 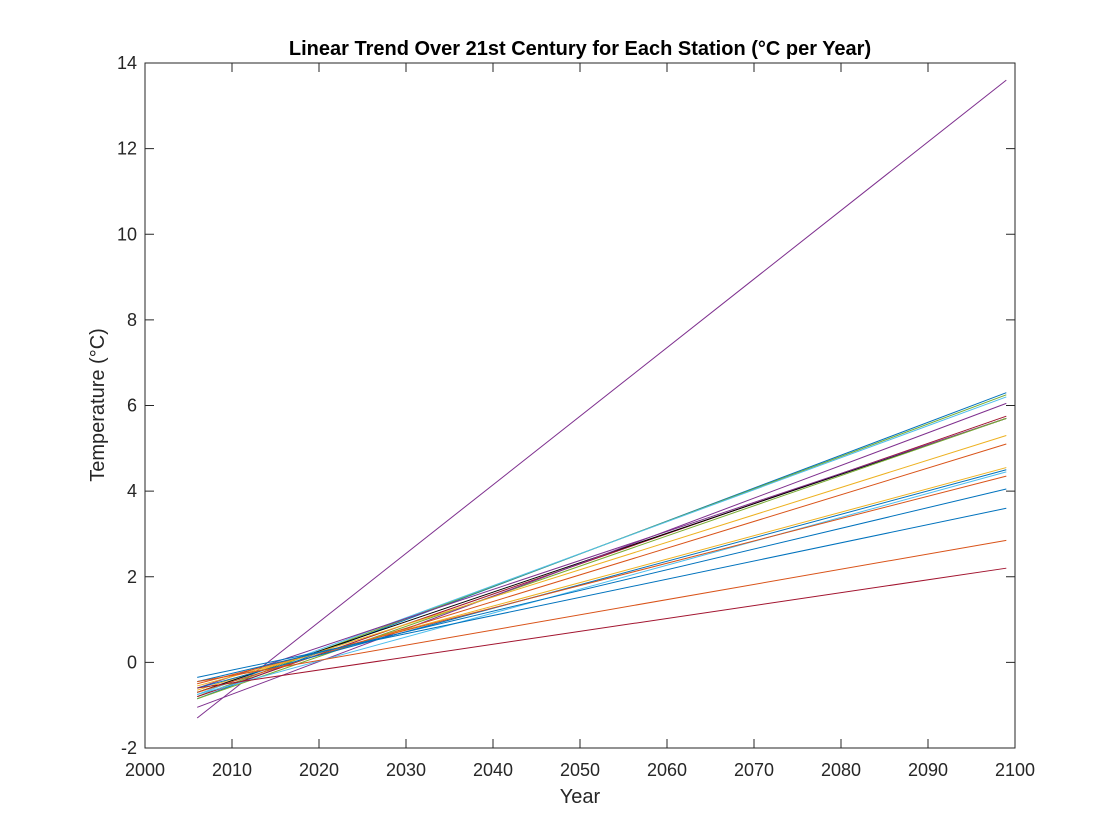 What do you see at coordinates (1015, 770) in the screenshot?
I see `x-tick-label: 2100` at bounding box center [1015, 770].